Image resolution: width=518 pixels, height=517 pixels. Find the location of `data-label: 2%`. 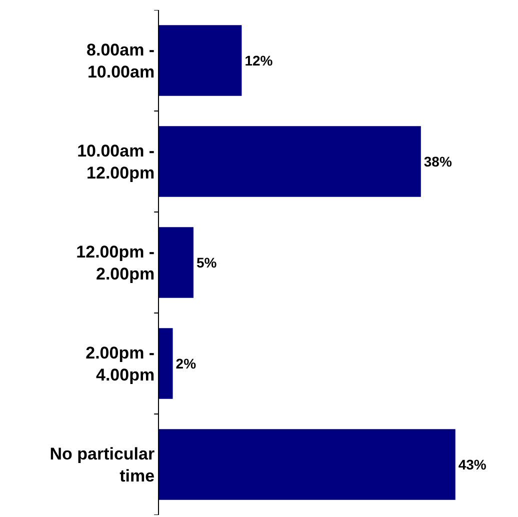

data-label: 2% is located at coordinates (186, 364).